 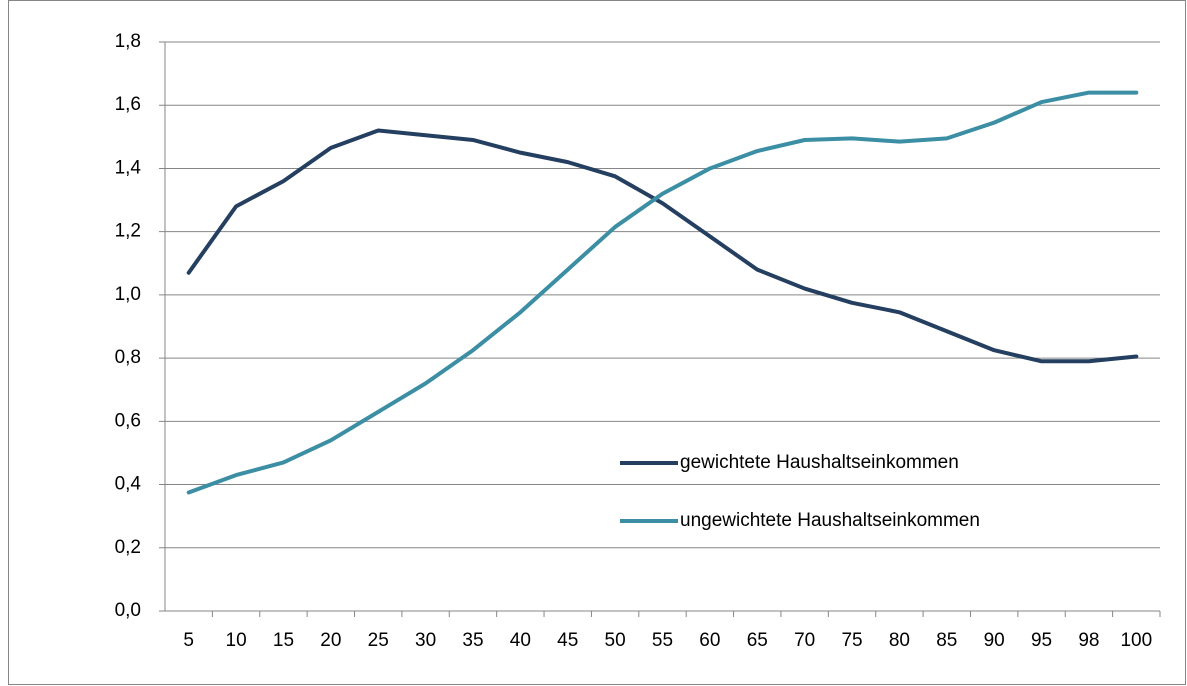 What do you see at coordinates (378, 640) in the screenshot?
I see `x-tick-label: 25` at bounding box center [378, 640].